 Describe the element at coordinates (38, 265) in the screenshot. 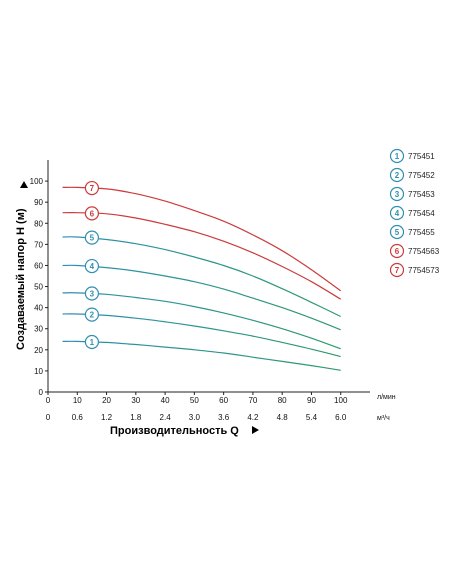

I see `y-tick-label: 60` at that location.